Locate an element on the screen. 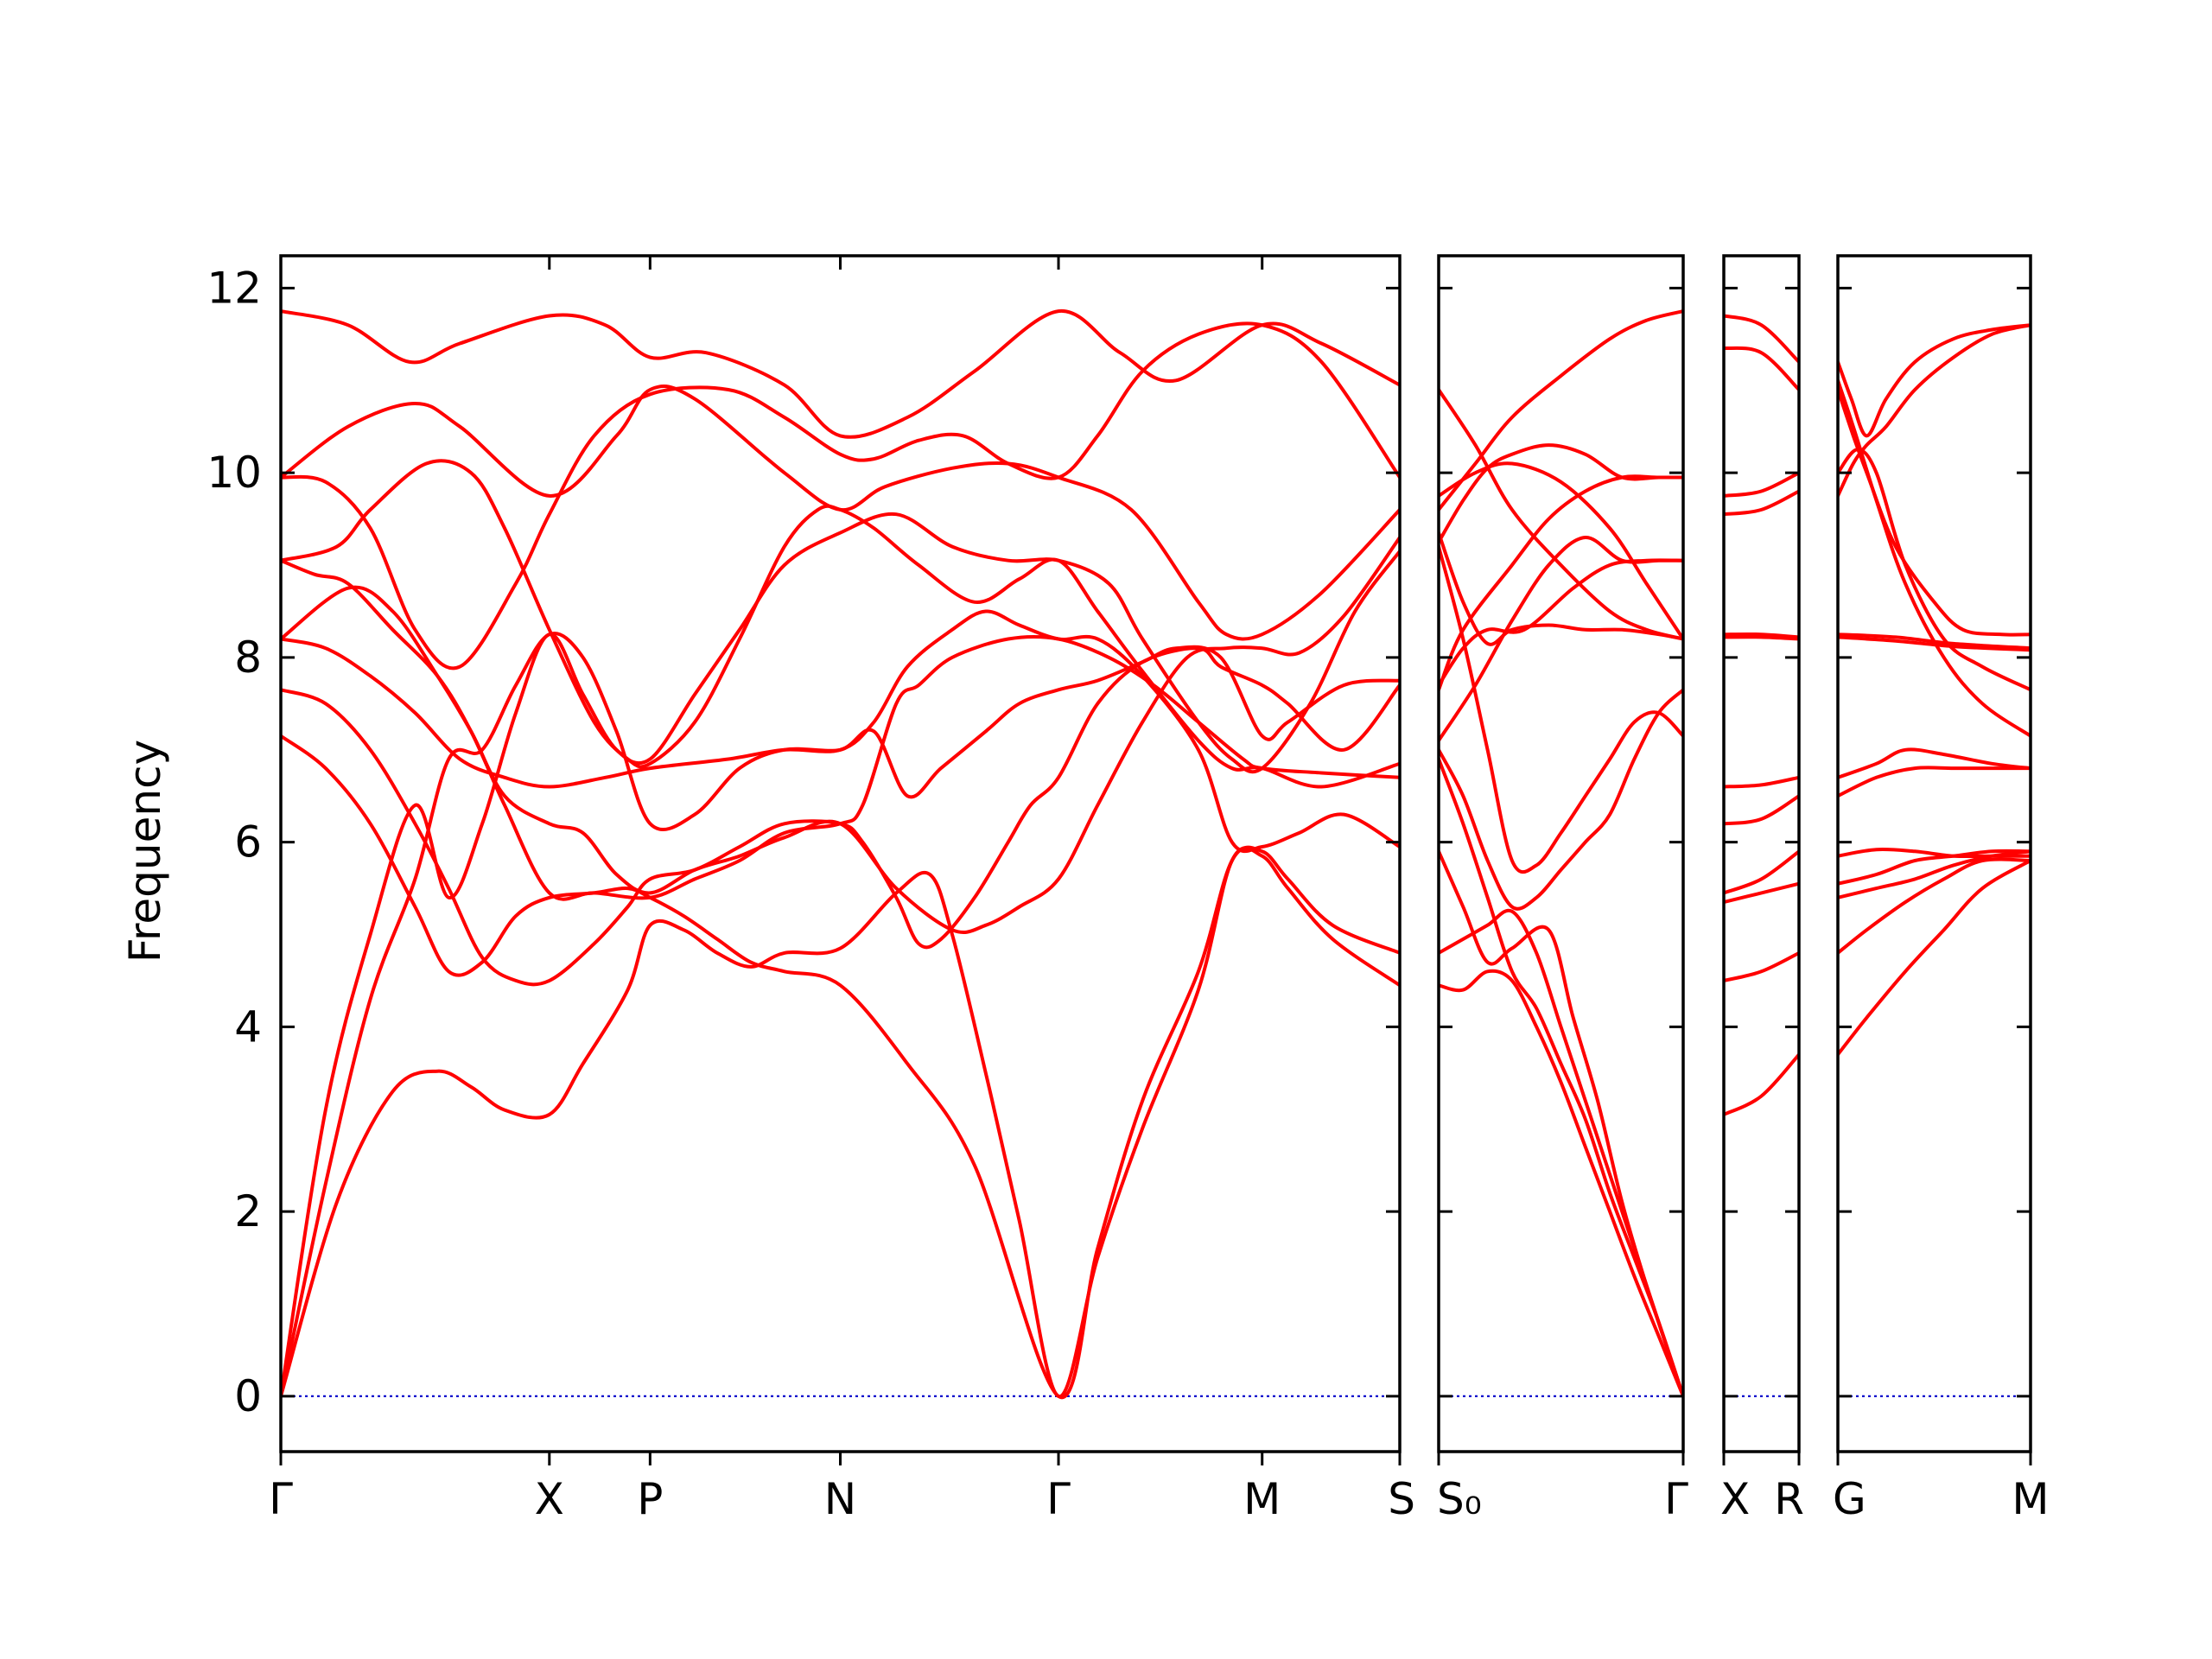 This screenshot has width=2212, height=1659. y-tick-label: 12 is located at coordinates (234, 288).